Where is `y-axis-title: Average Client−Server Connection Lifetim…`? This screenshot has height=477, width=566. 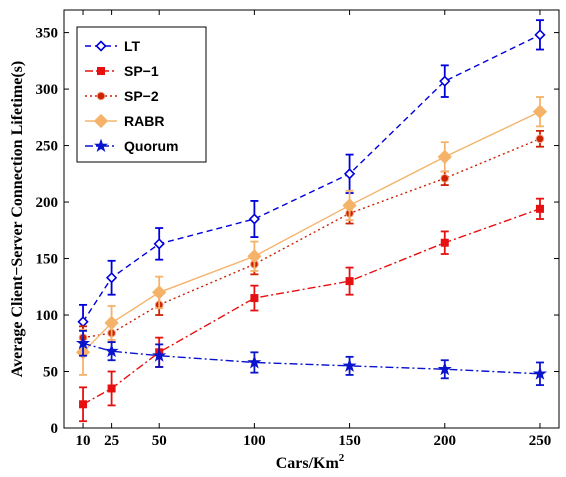 y-axis-title: Average Client−Server Connection Lifetim… is located at coordinates (17, 219).